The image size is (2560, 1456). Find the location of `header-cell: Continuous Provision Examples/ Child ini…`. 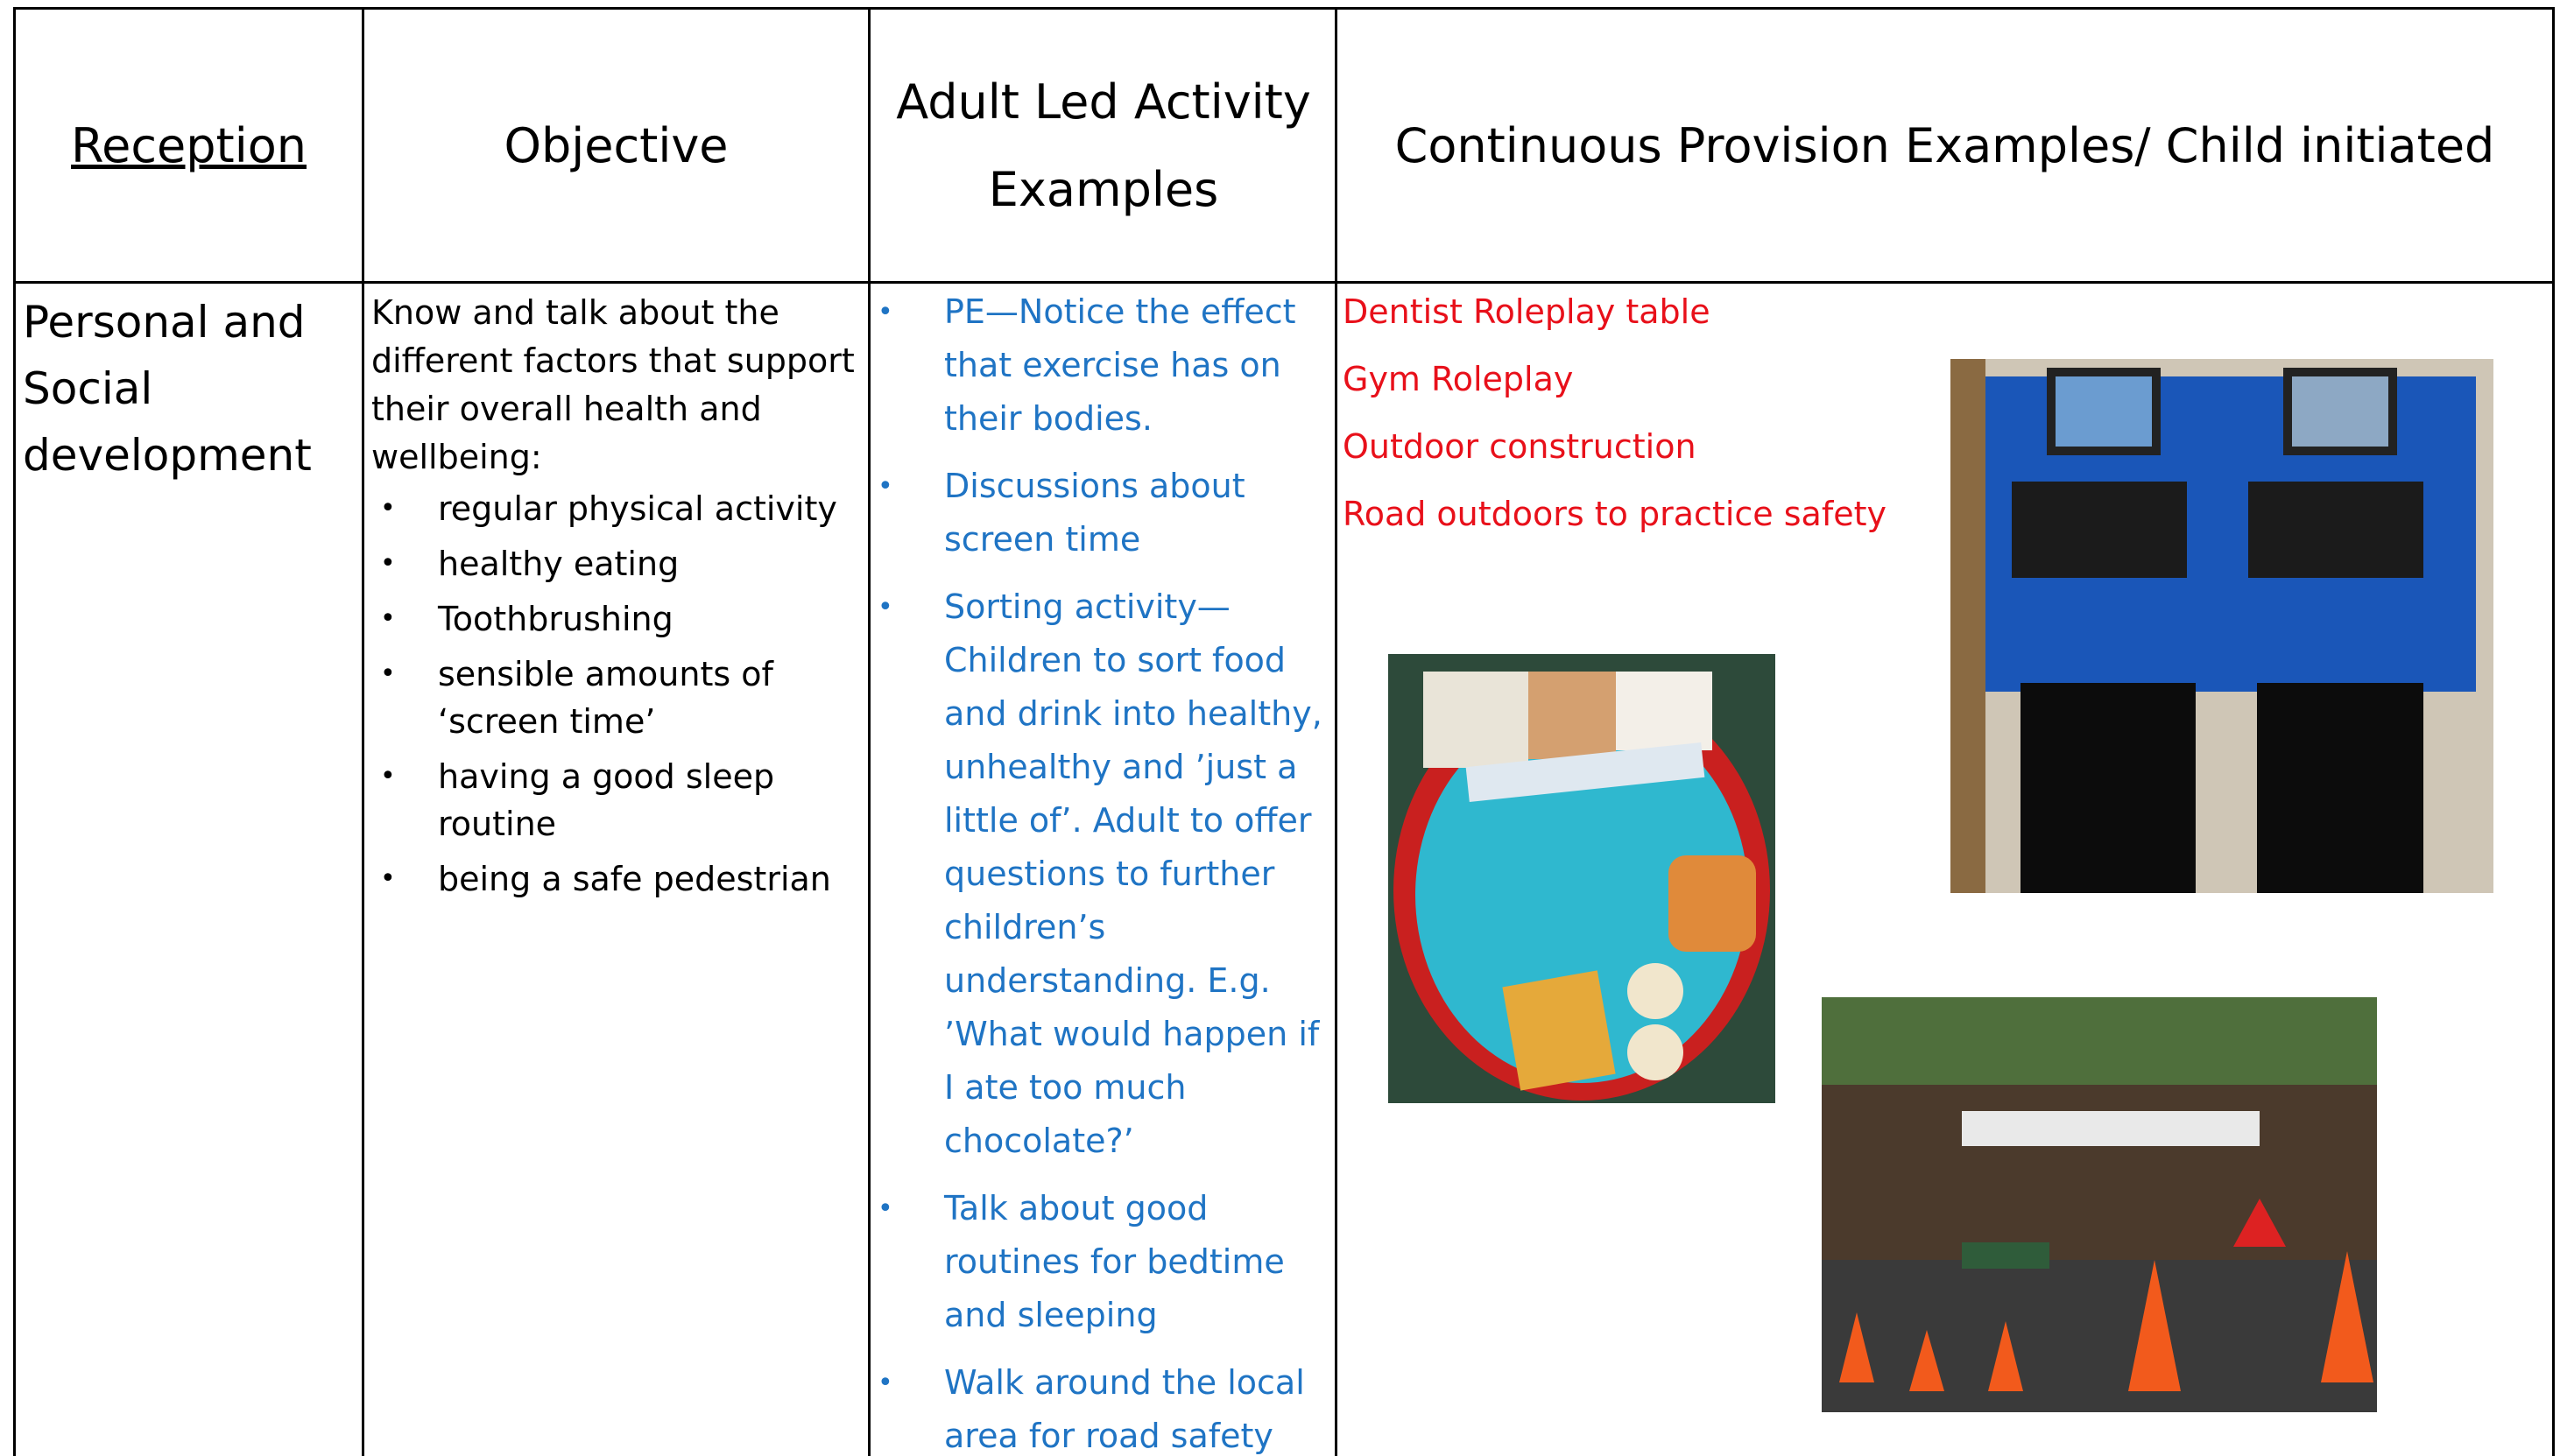

header-cell: Continuous Provision Examples/ Child ini… is located at coordinates (1944, 145).